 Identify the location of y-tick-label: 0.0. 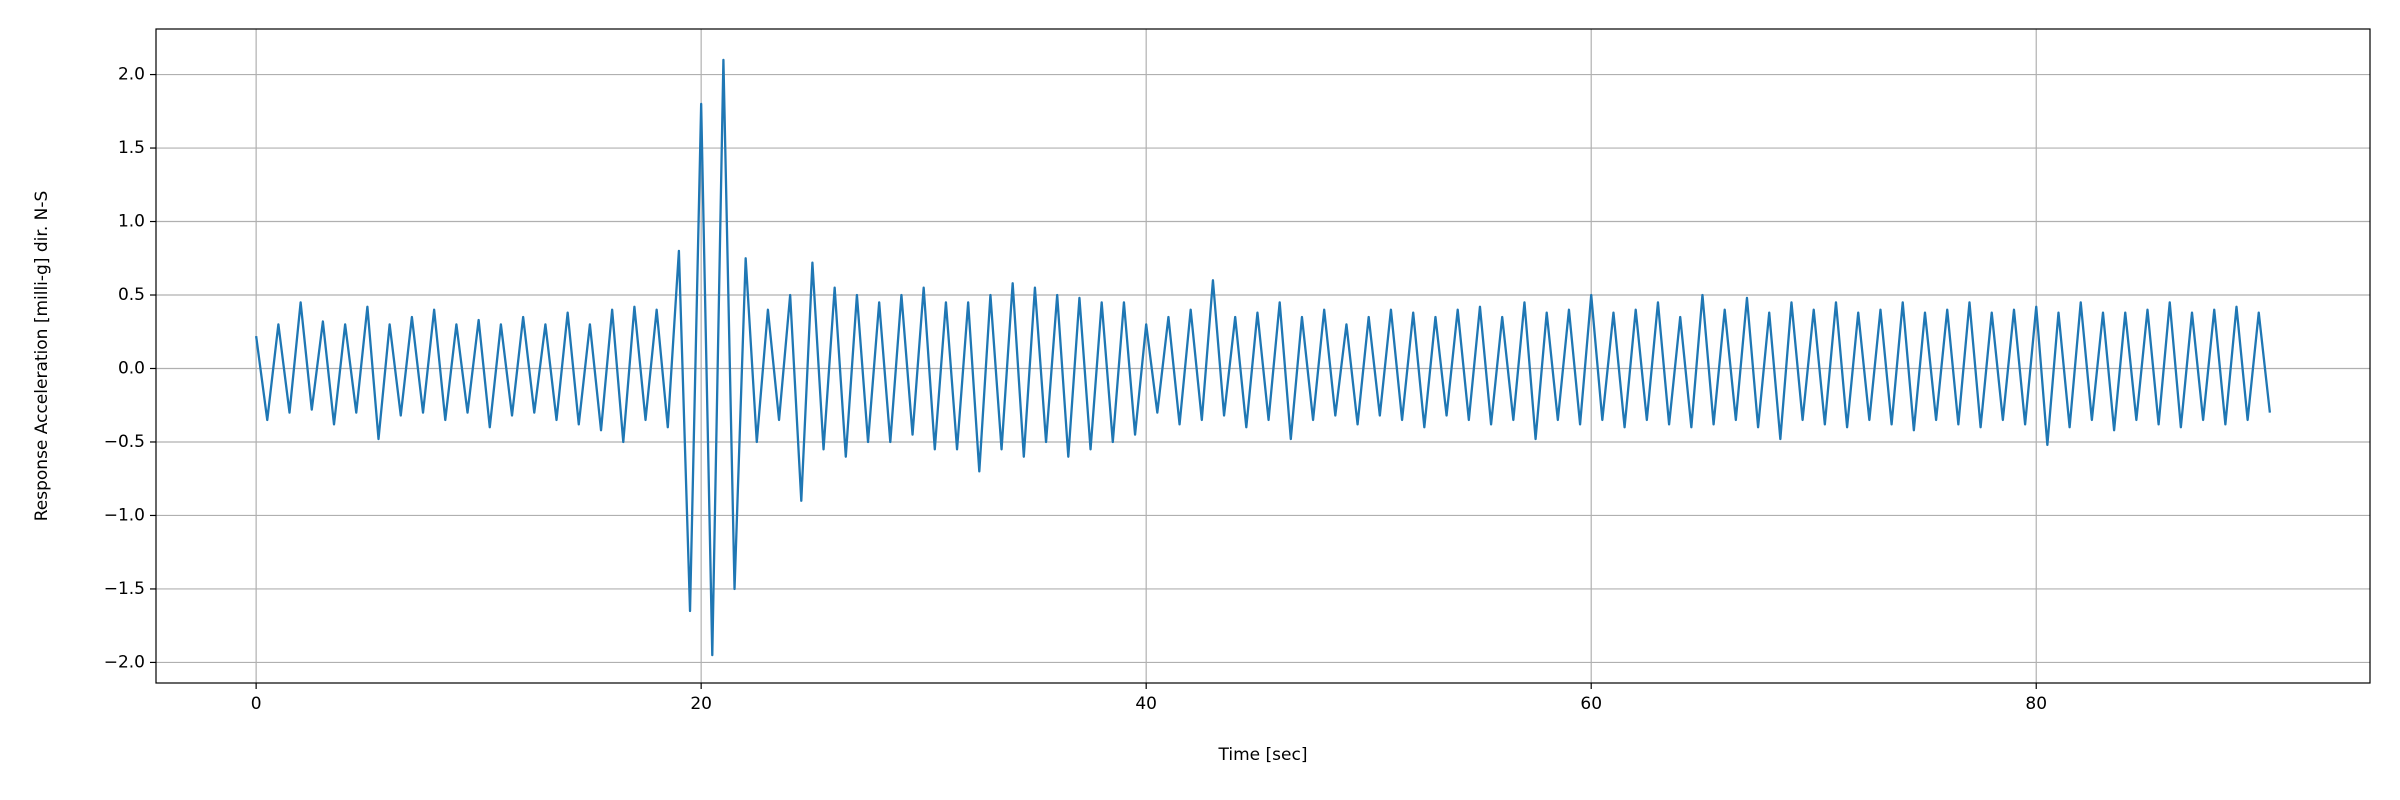
(131, 368).